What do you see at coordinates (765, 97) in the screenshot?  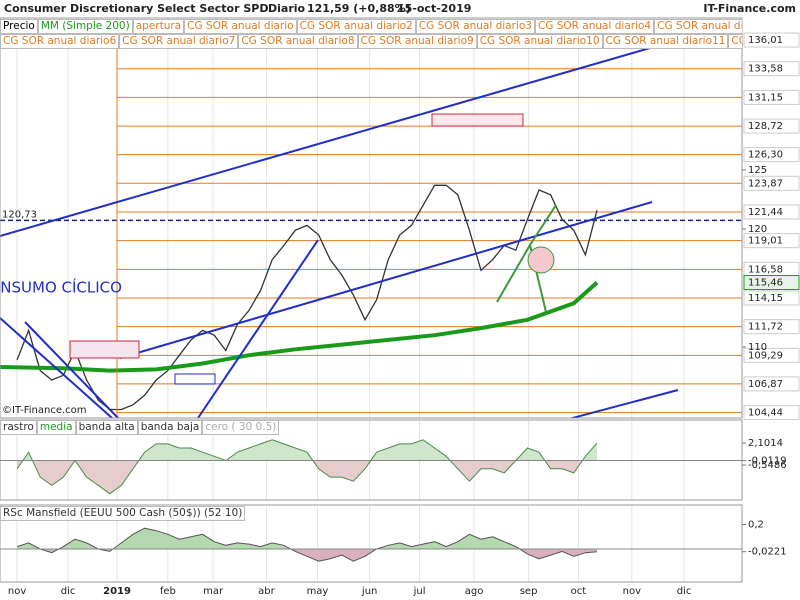 I see `y-tick-label: 131,15` at bounding box center [765, 97].